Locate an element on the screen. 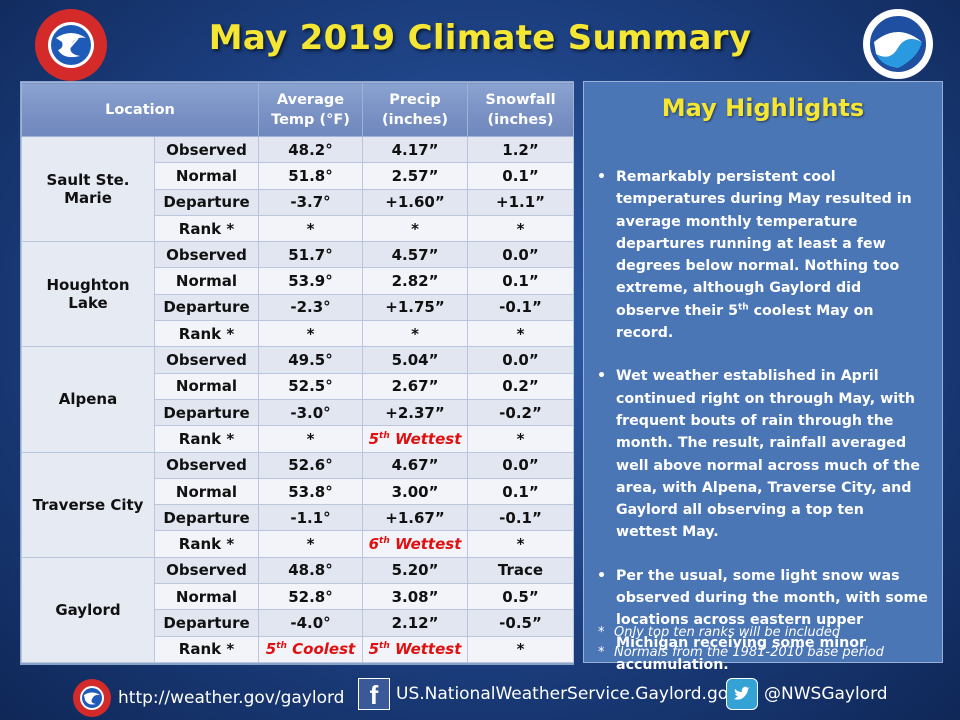 This screenshot has height=720, width=960. table-cell: 4.57” is located at coordinates (415, 255).